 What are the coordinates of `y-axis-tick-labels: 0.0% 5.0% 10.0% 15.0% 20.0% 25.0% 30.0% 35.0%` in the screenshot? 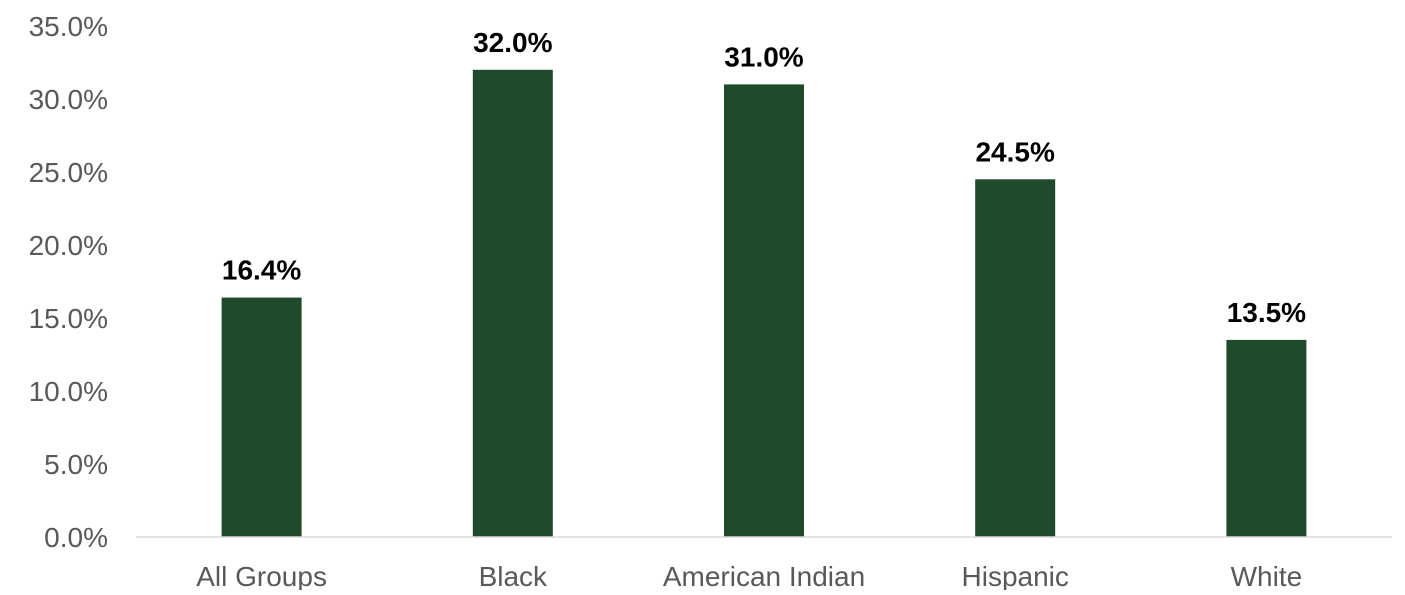 It's located at (68, 282).